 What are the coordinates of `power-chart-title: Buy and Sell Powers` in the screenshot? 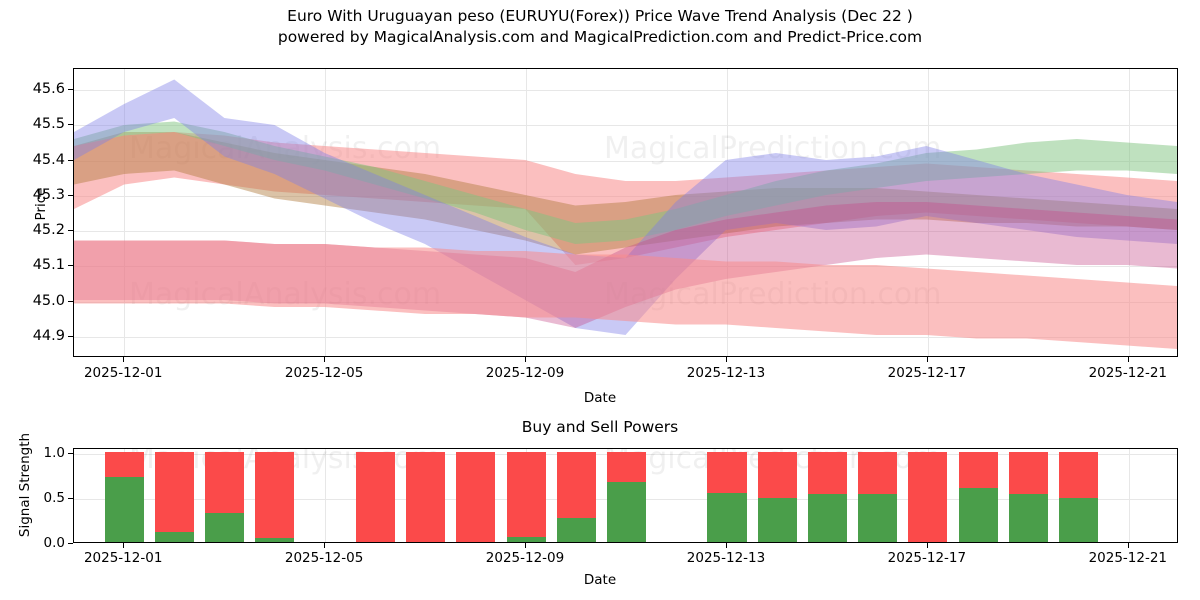 It's located at (600, 427).